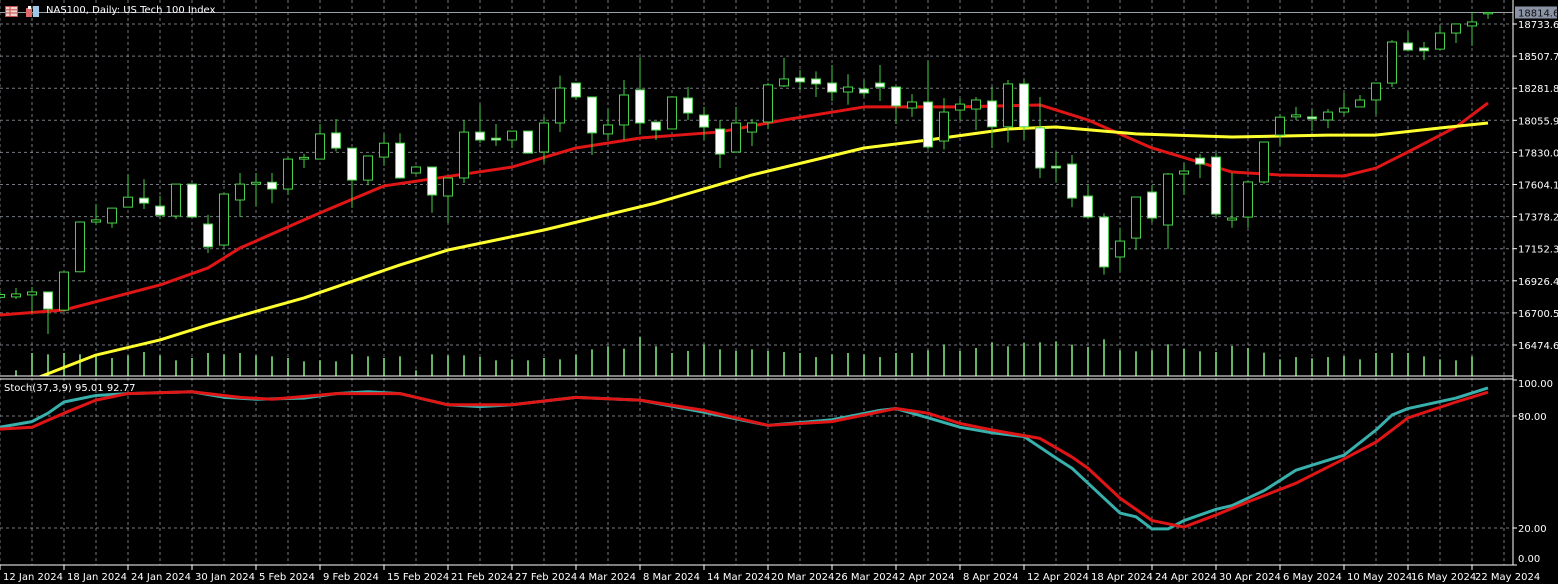 Image resolution: width=1558 pixels, height=584 pixels. I want to click on time-label: 15 Feb 2024, so click(418, 577).